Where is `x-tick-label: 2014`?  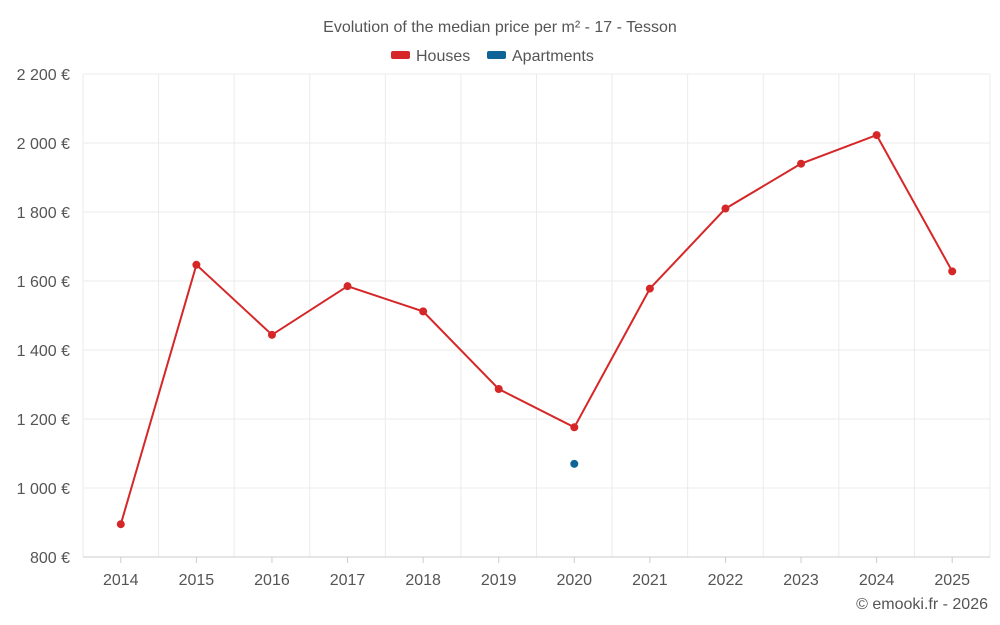
x-tick-label: 2014 is located at coordinates (121, 580).